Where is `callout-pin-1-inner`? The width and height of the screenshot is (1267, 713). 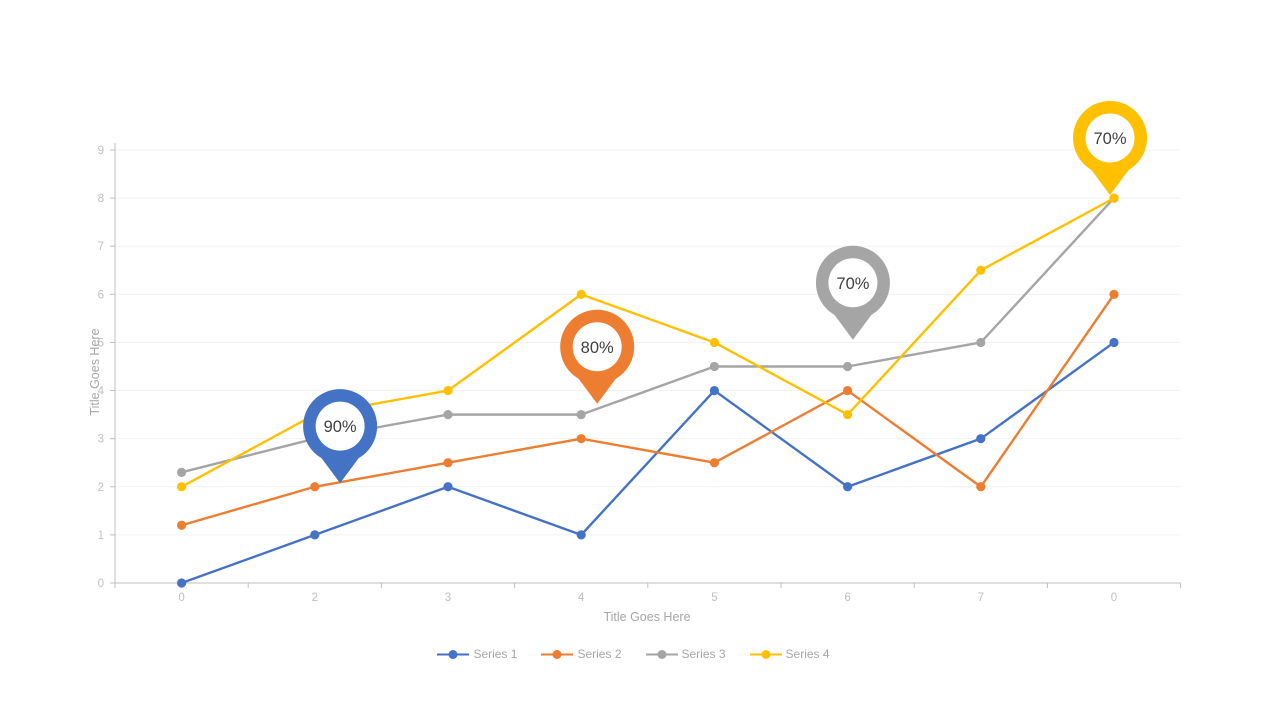
callout-pin-1-inner is located at coordinates (340, 426).